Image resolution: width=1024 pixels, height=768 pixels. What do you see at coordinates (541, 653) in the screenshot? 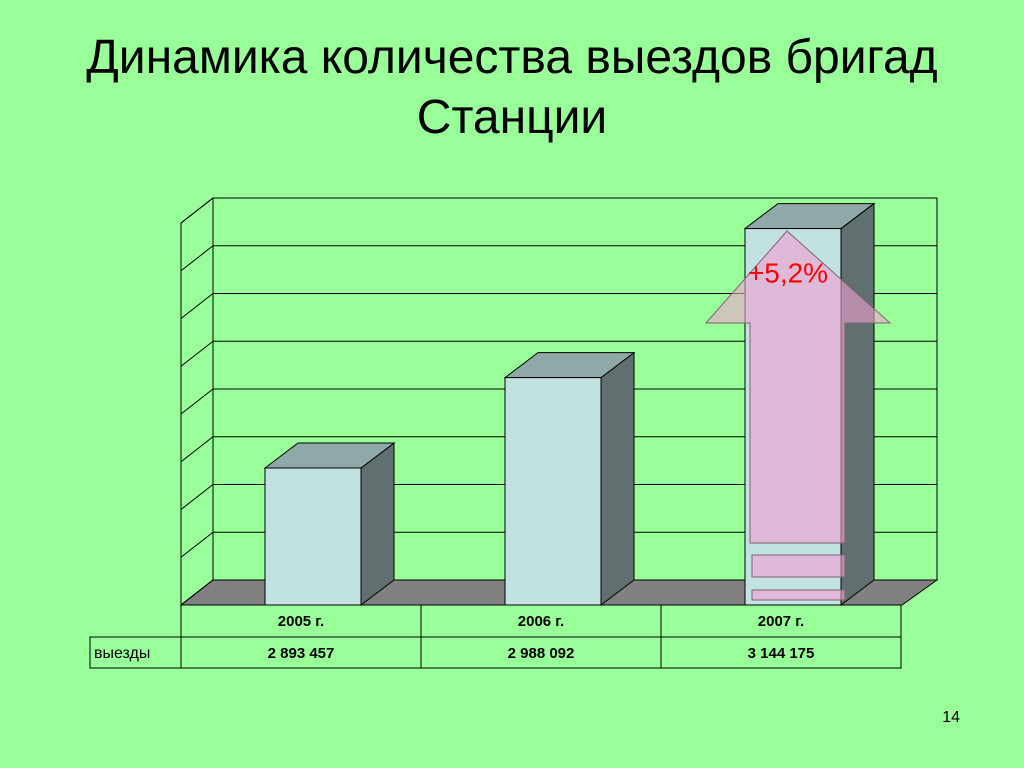
I see `table-value: 2 988 092` at bounding box center [541, 653].